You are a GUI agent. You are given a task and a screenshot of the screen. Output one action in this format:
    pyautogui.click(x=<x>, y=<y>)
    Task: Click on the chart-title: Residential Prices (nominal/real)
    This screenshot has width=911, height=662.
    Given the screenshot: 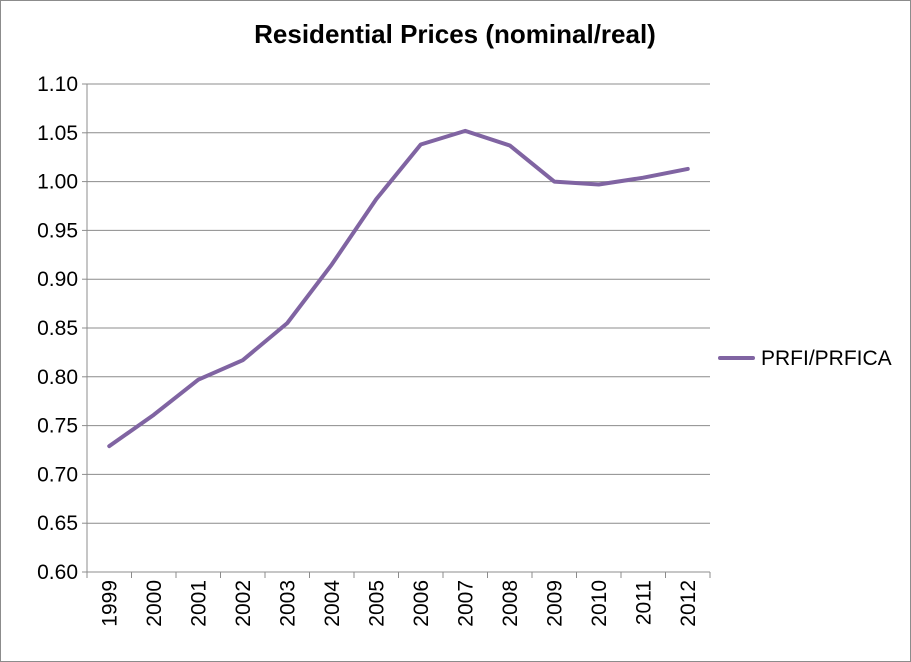 What is the action you would take?
    pyautogui.click(x=455, y=34)
    